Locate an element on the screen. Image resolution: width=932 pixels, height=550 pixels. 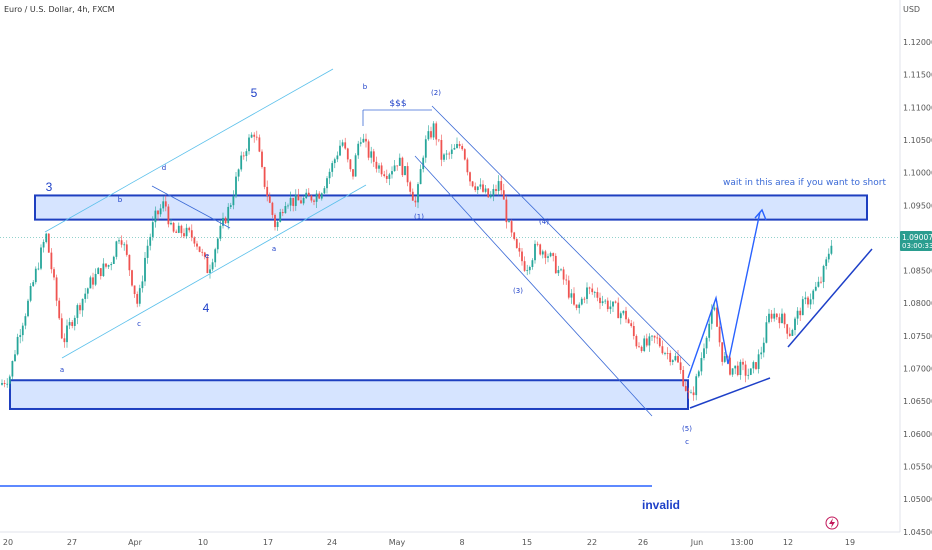
wave-label-large: 4 is located at coordinates (206, 308).